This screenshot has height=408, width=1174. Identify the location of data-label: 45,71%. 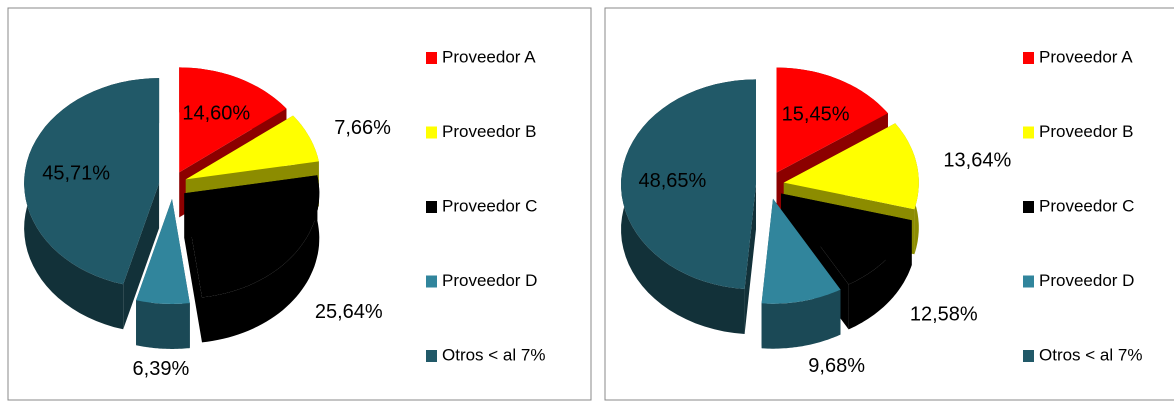
(76, 174).